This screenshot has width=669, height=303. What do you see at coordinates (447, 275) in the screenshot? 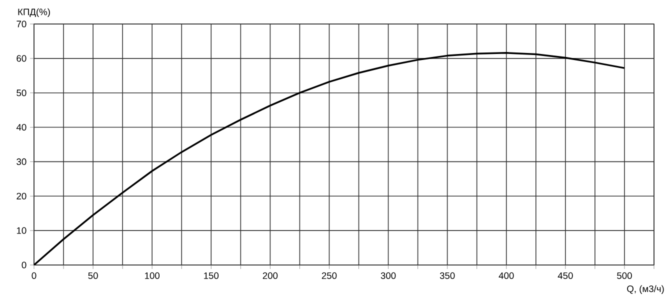
I see `x-tick-label: 350` at bounding box center [447, 275].